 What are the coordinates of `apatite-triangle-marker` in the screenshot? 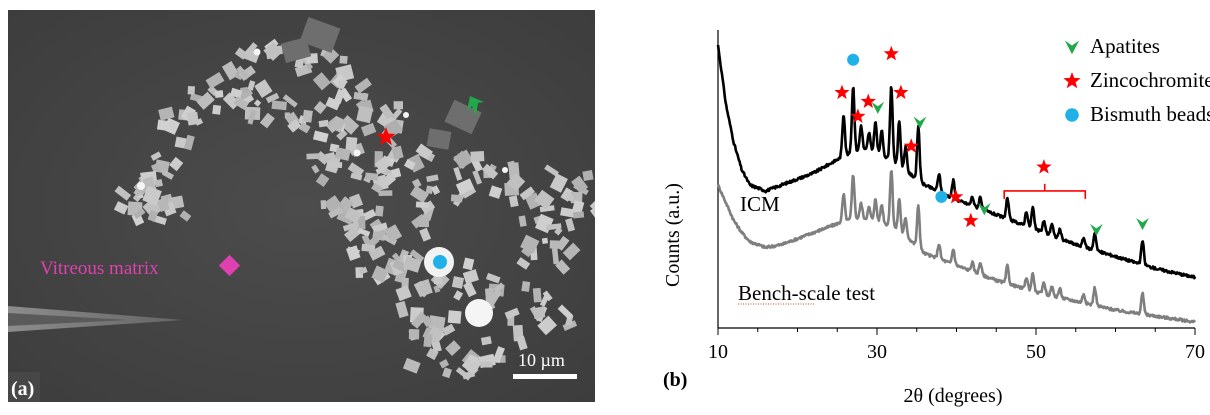 It's located at (475, 106).